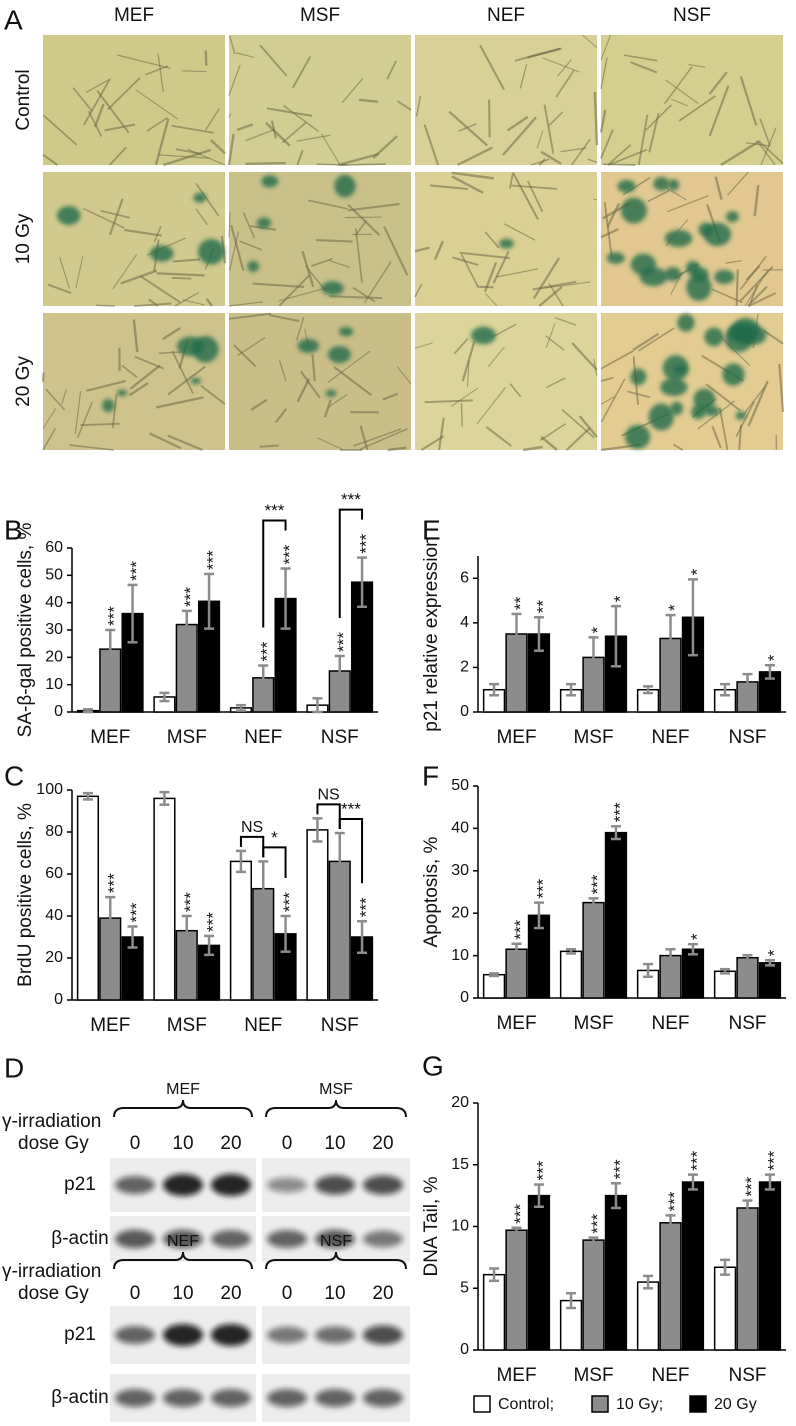  I want to click on comparison-label: NS, so click(252, 827).